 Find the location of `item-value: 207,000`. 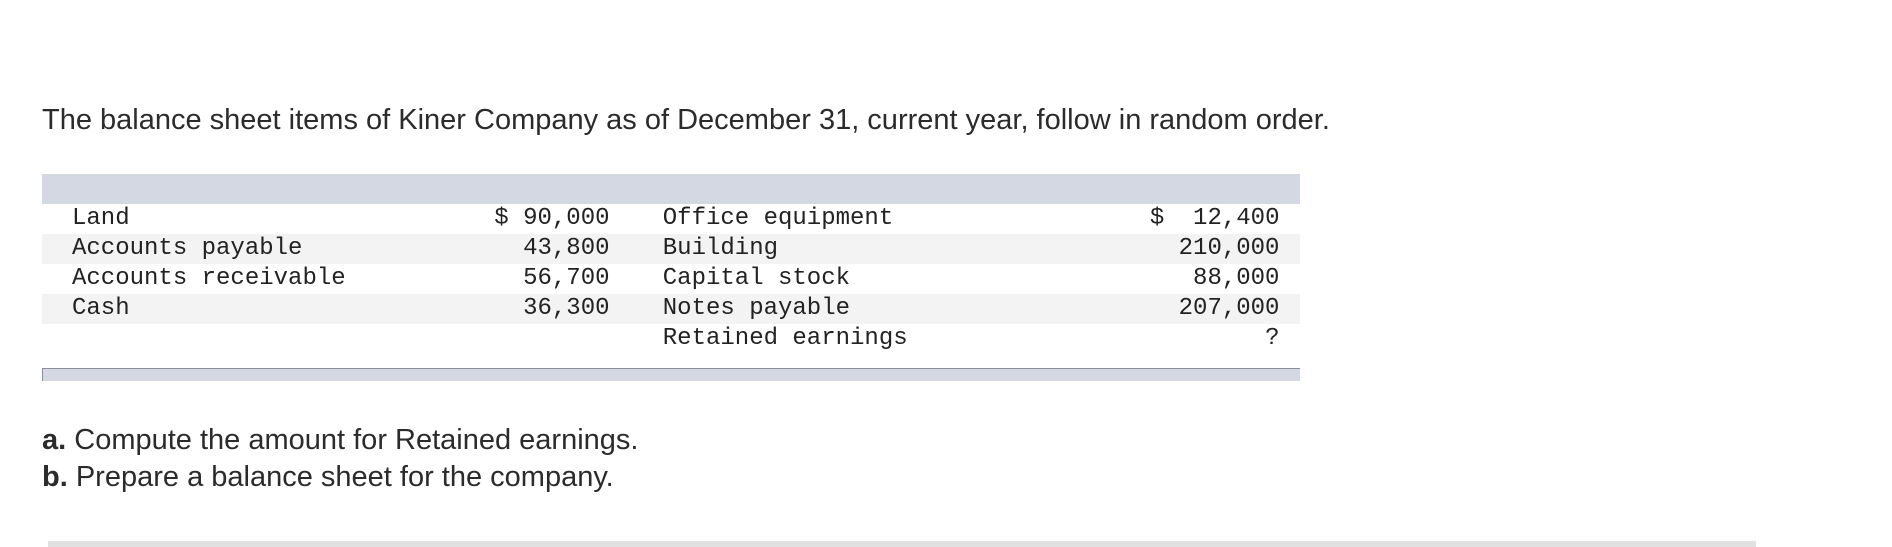

item-value: 207,000 is located at coordinates (1195, 309).